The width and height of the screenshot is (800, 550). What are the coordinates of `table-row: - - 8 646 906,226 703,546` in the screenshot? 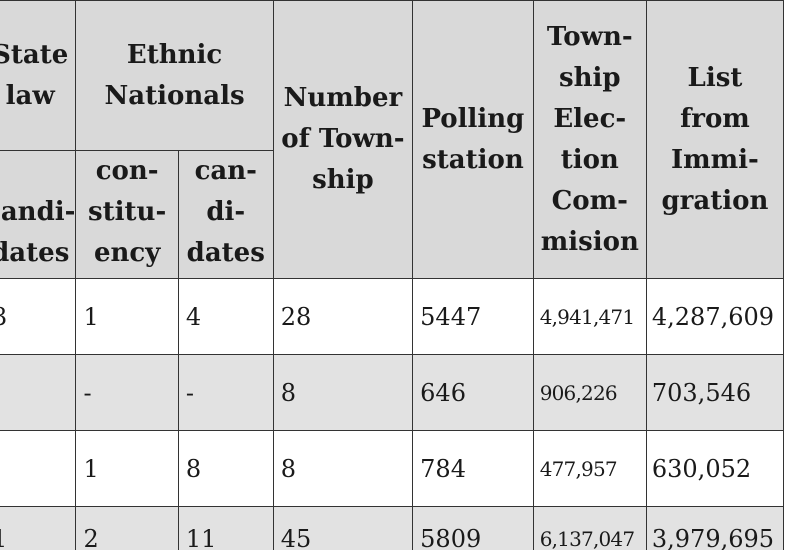 It's located at (392, 392).